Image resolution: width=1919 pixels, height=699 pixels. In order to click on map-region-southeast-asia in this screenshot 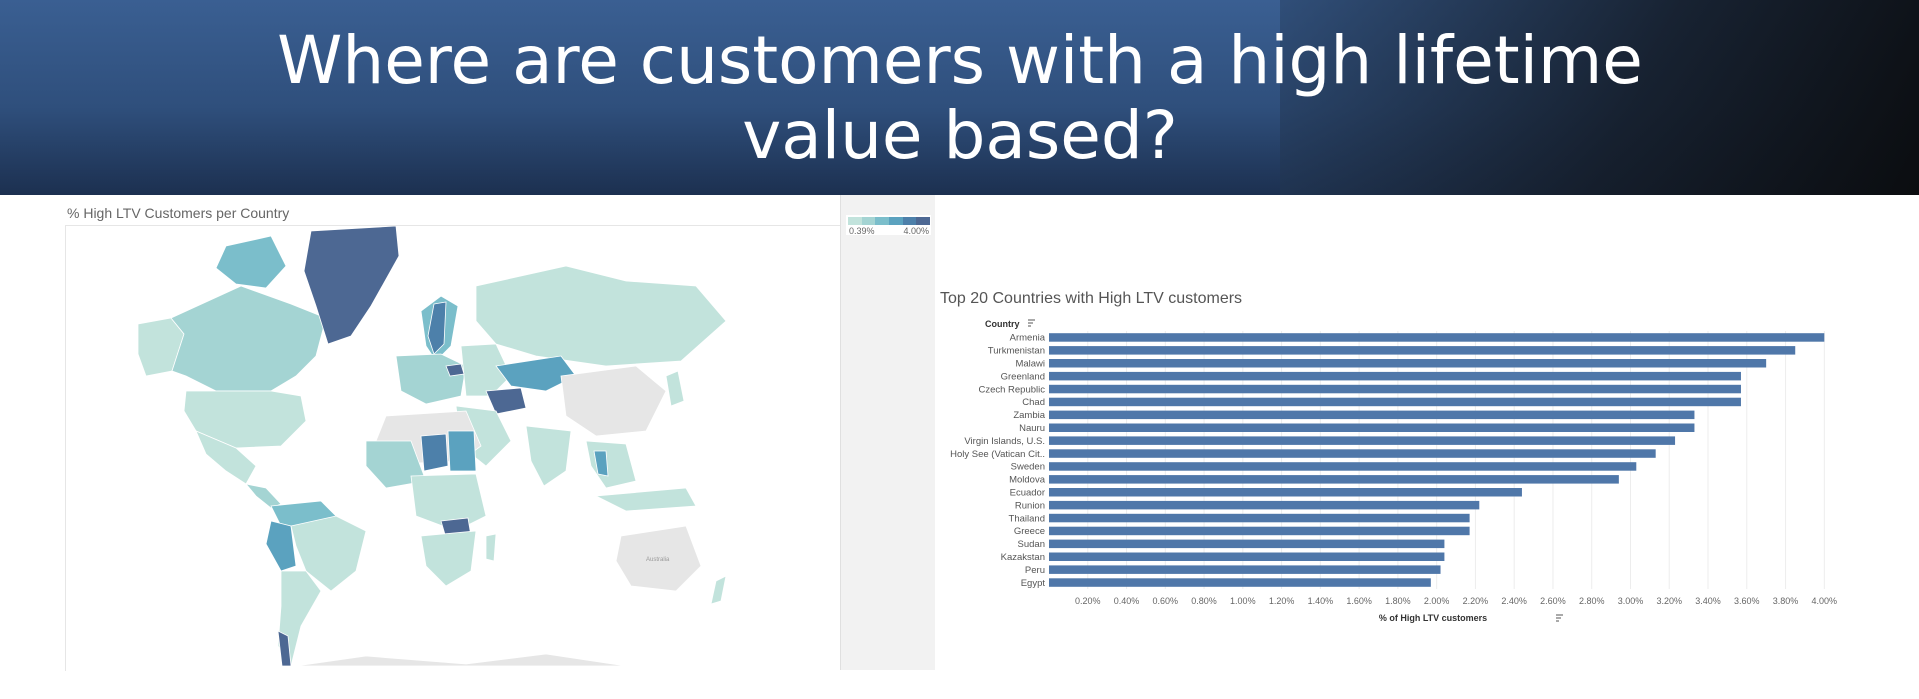, I will do `click(611, 464)`.